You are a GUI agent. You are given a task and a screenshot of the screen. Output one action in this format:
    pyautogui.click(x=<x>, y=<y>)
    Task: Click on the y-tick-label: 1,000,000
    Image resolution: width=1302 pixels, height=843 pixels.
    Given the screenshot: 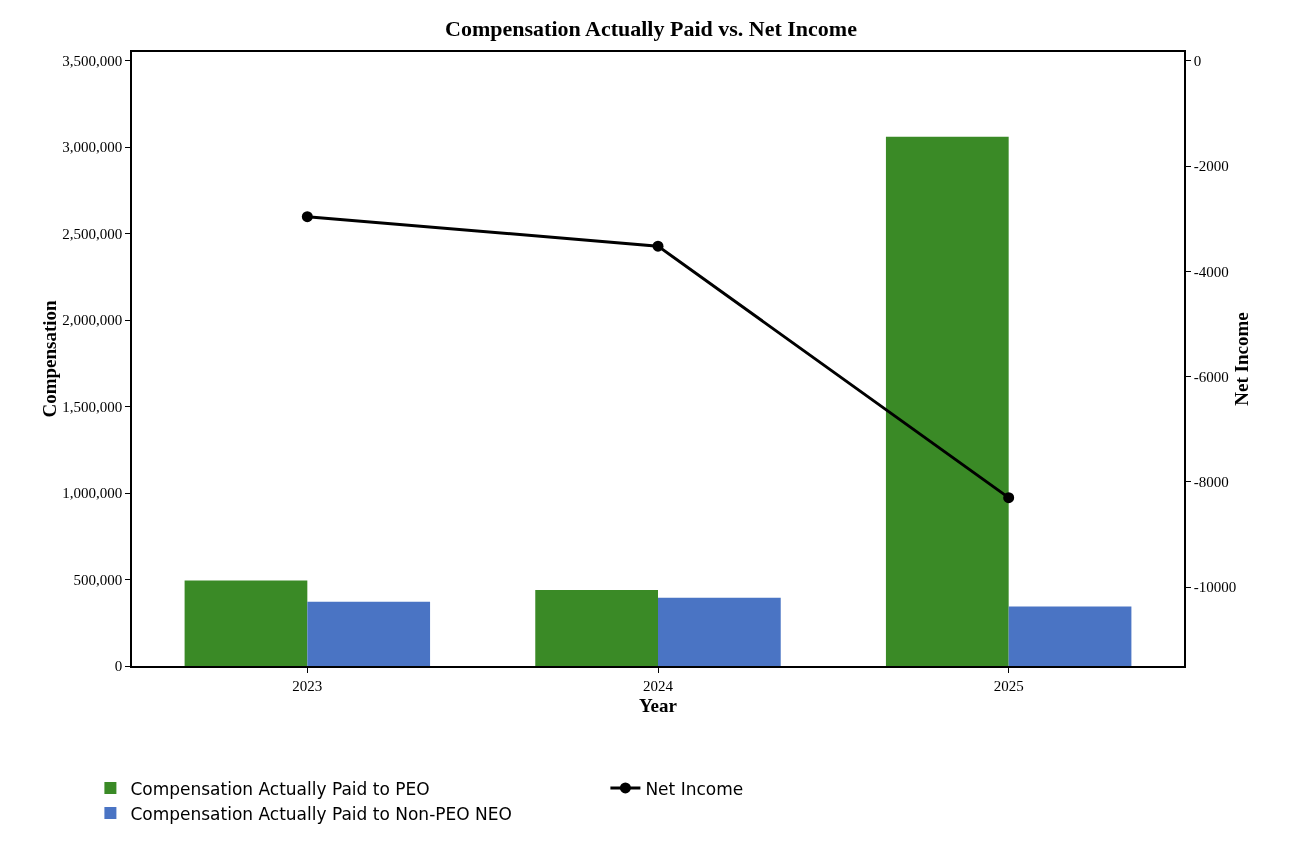 What is the action you would take?
    pyautogui.click(x=92, y=493)
    